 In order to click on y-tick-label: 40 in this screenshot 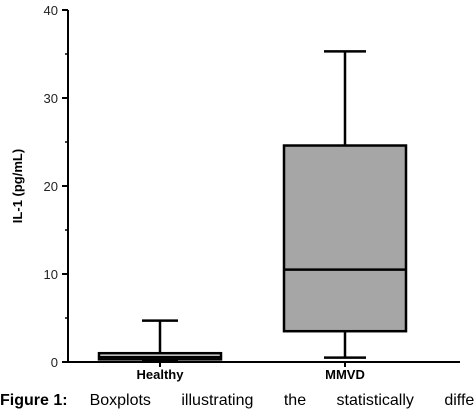, I will do `click(51, 10)`.